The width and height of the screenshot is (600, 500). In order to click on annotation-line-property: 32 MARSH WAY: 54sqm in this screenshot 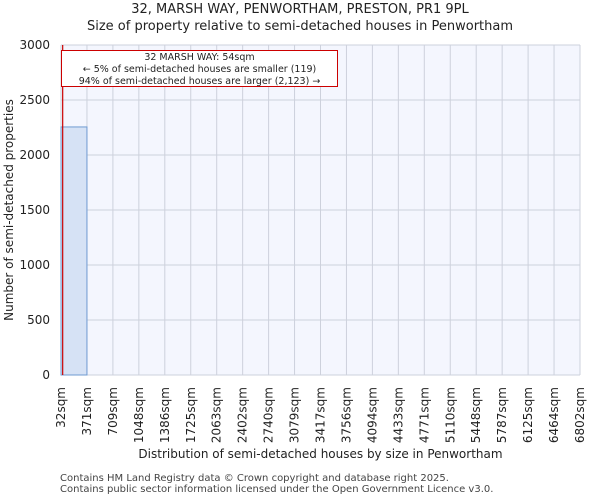, I will do `click(199, 57)`.